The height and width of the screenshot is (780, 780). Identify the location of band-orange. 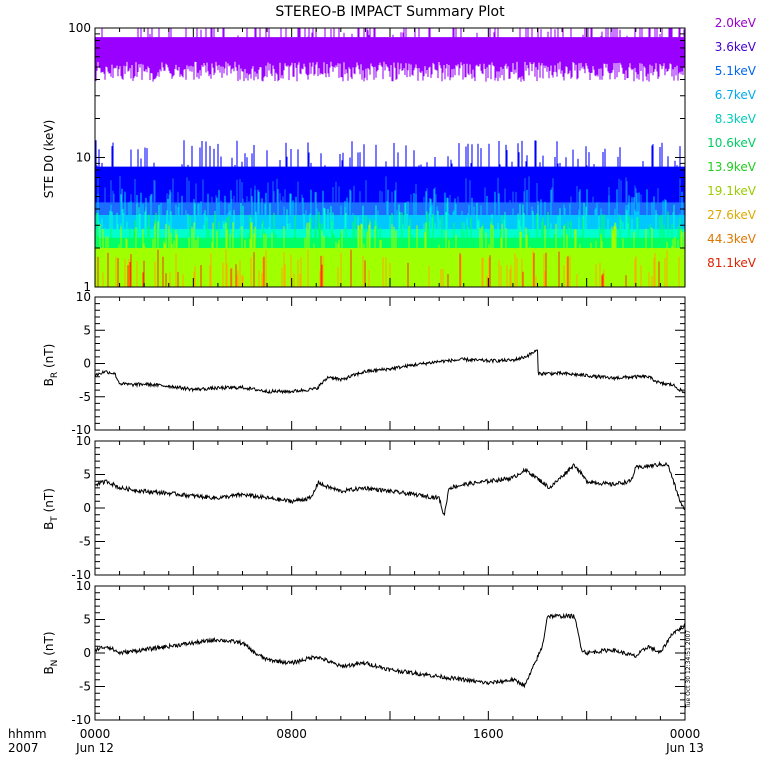
(391, 268).